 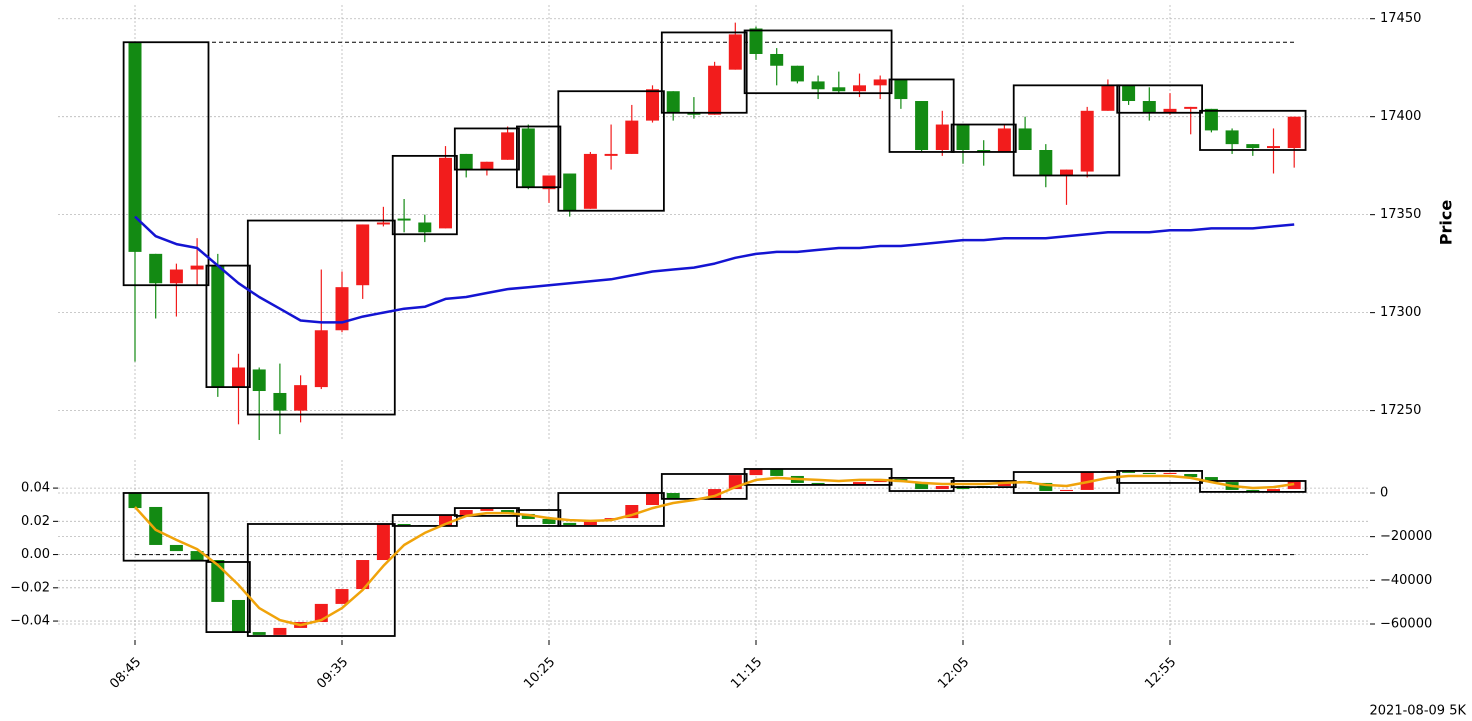 What do you see at coordinates (539, 673) in the screenshot?
I see `x-tick-label: 10:25` at bounding box center [539, 673].